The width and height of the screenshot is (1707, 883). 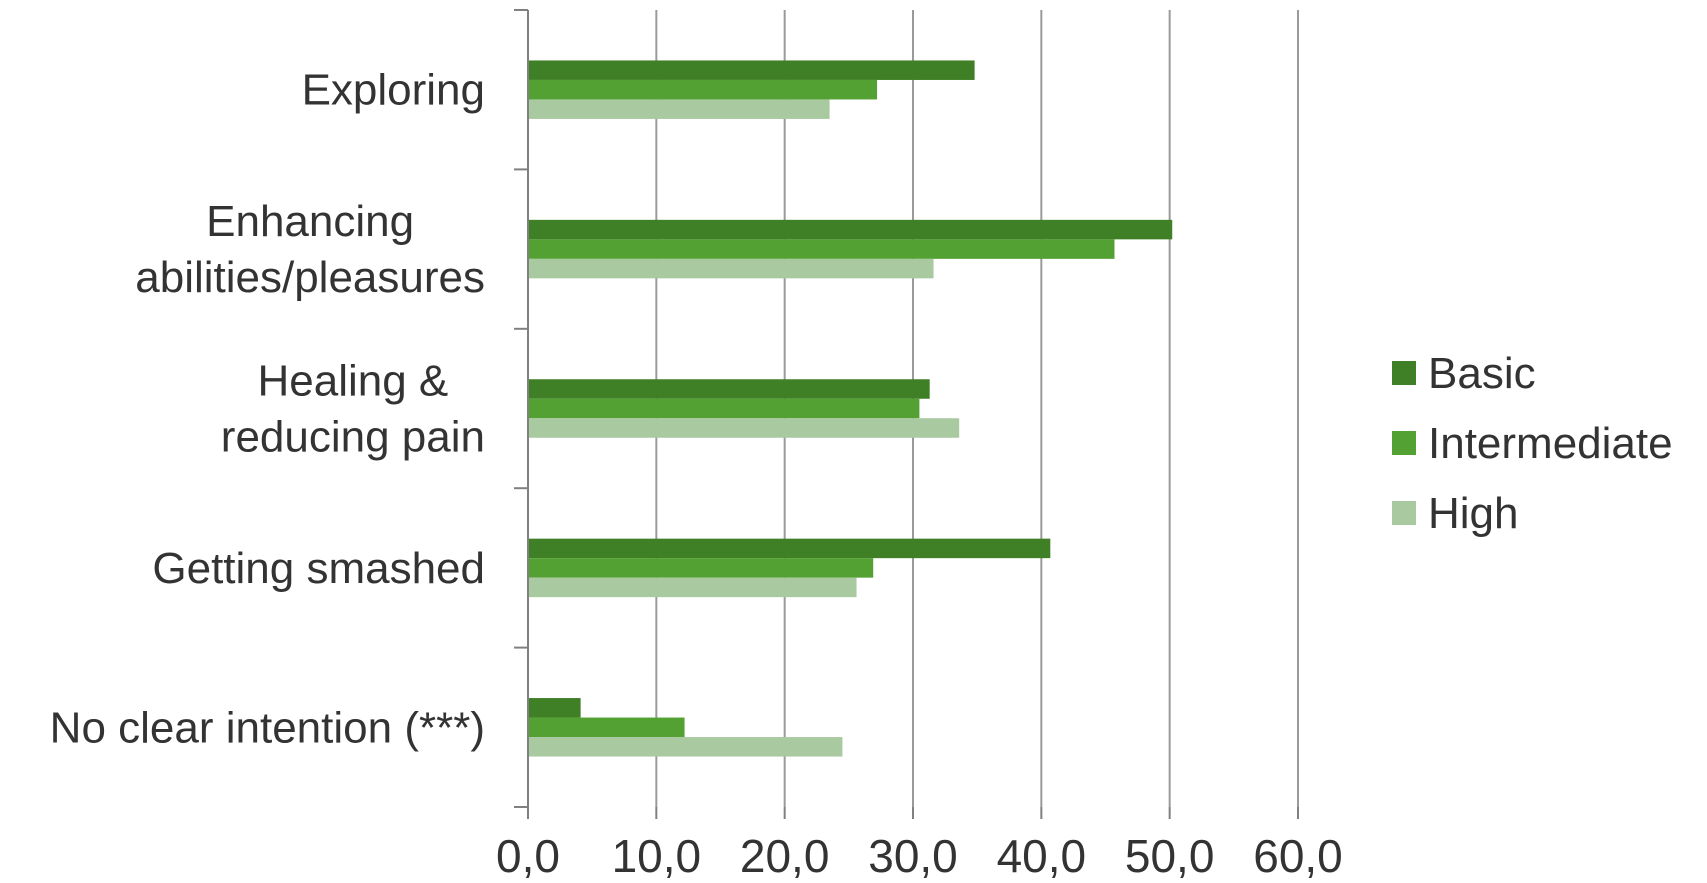 I want to click on x-tick-label: 30,0, so click(x=913, y=856).